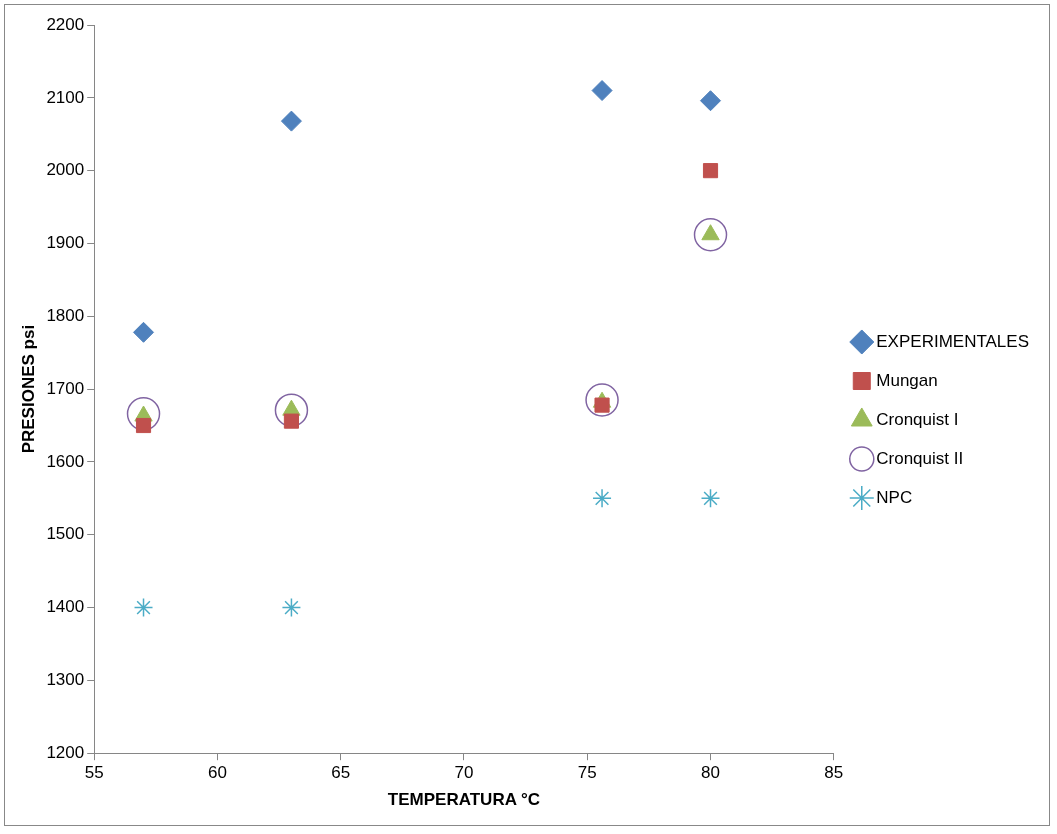  Describe the element at coordinates (917, 419) in the screenshot. I see `legend-label: Cronquist I` at that location.